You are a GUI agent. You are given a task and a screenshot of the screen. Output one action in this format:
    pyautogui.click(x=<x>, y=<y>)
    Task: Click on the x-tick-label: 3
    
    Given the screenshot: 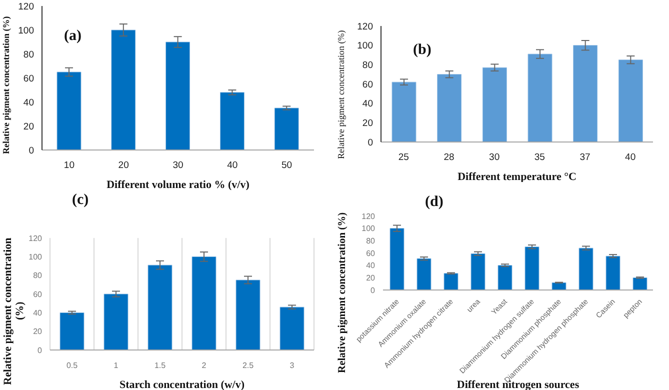 What is the action you would take?
    pyautogui.click(x=292, y=365)
    